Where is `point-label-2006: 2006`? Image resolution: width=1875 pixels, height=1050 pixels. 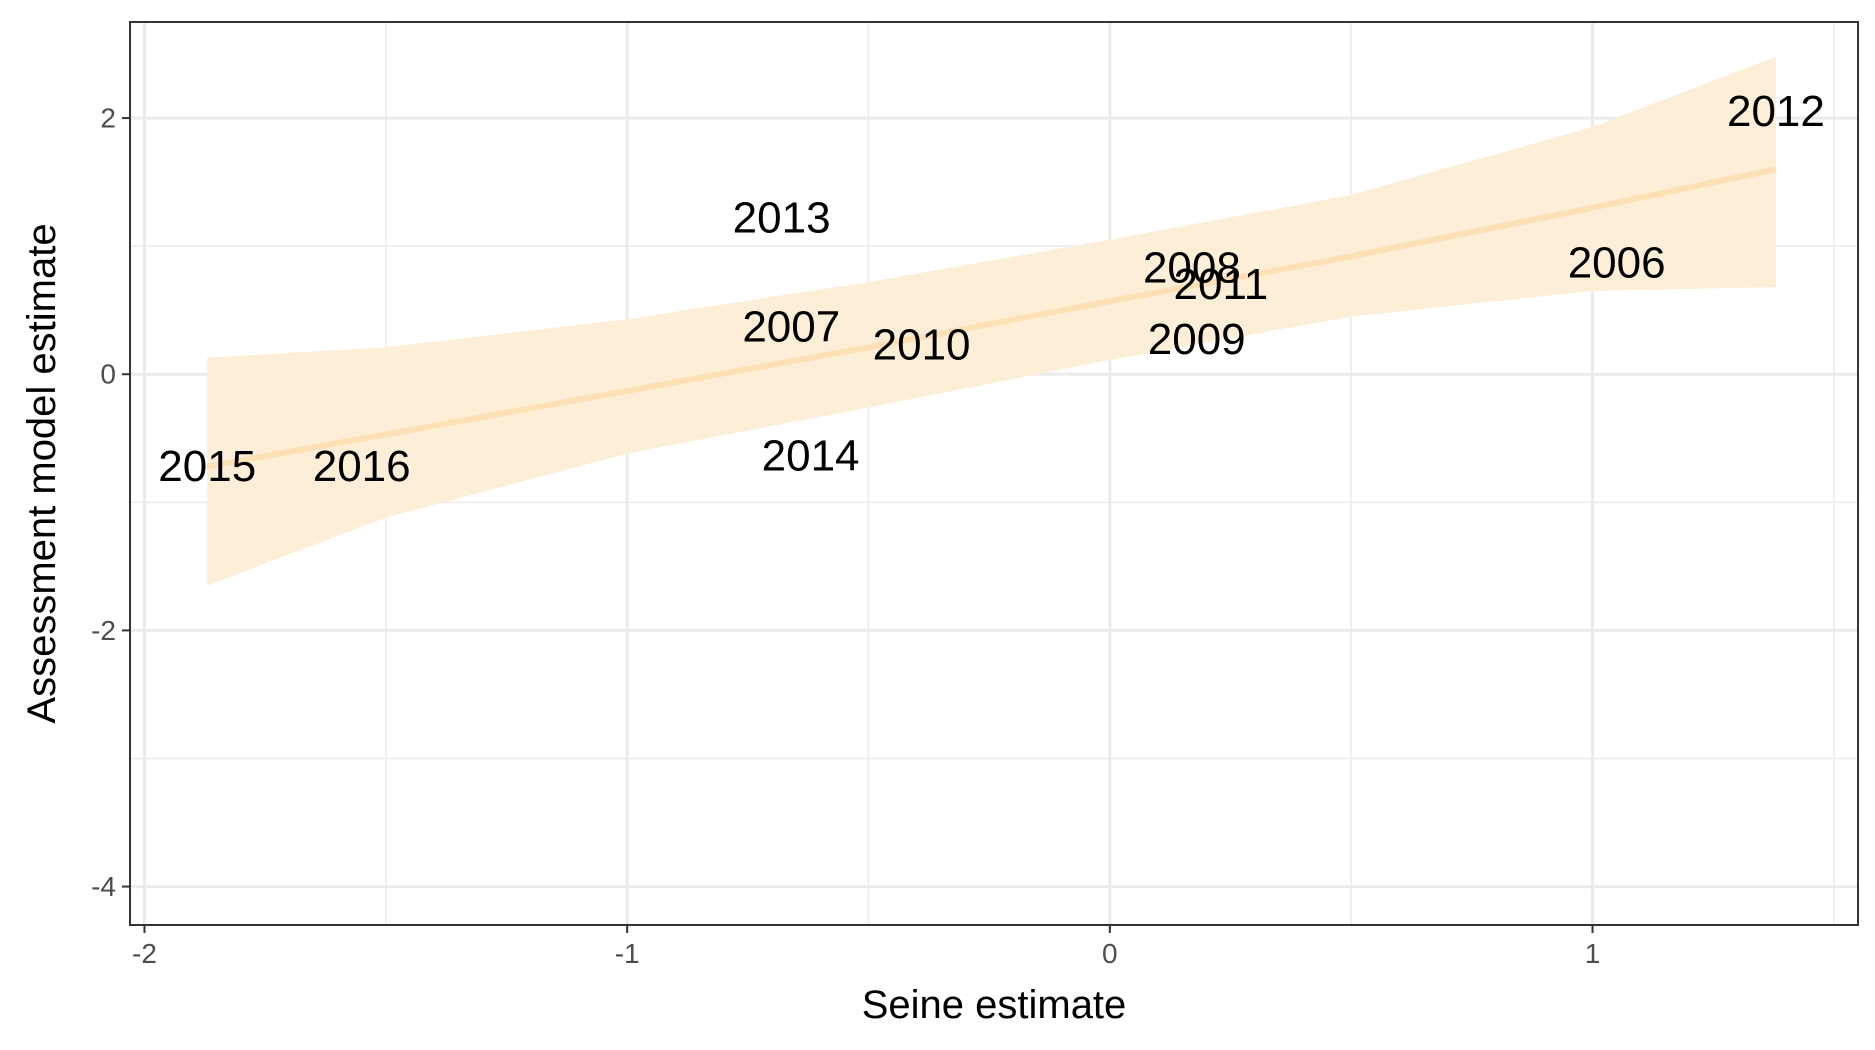
point-label-2006: 2006 is located at coordinates (1617, 262).